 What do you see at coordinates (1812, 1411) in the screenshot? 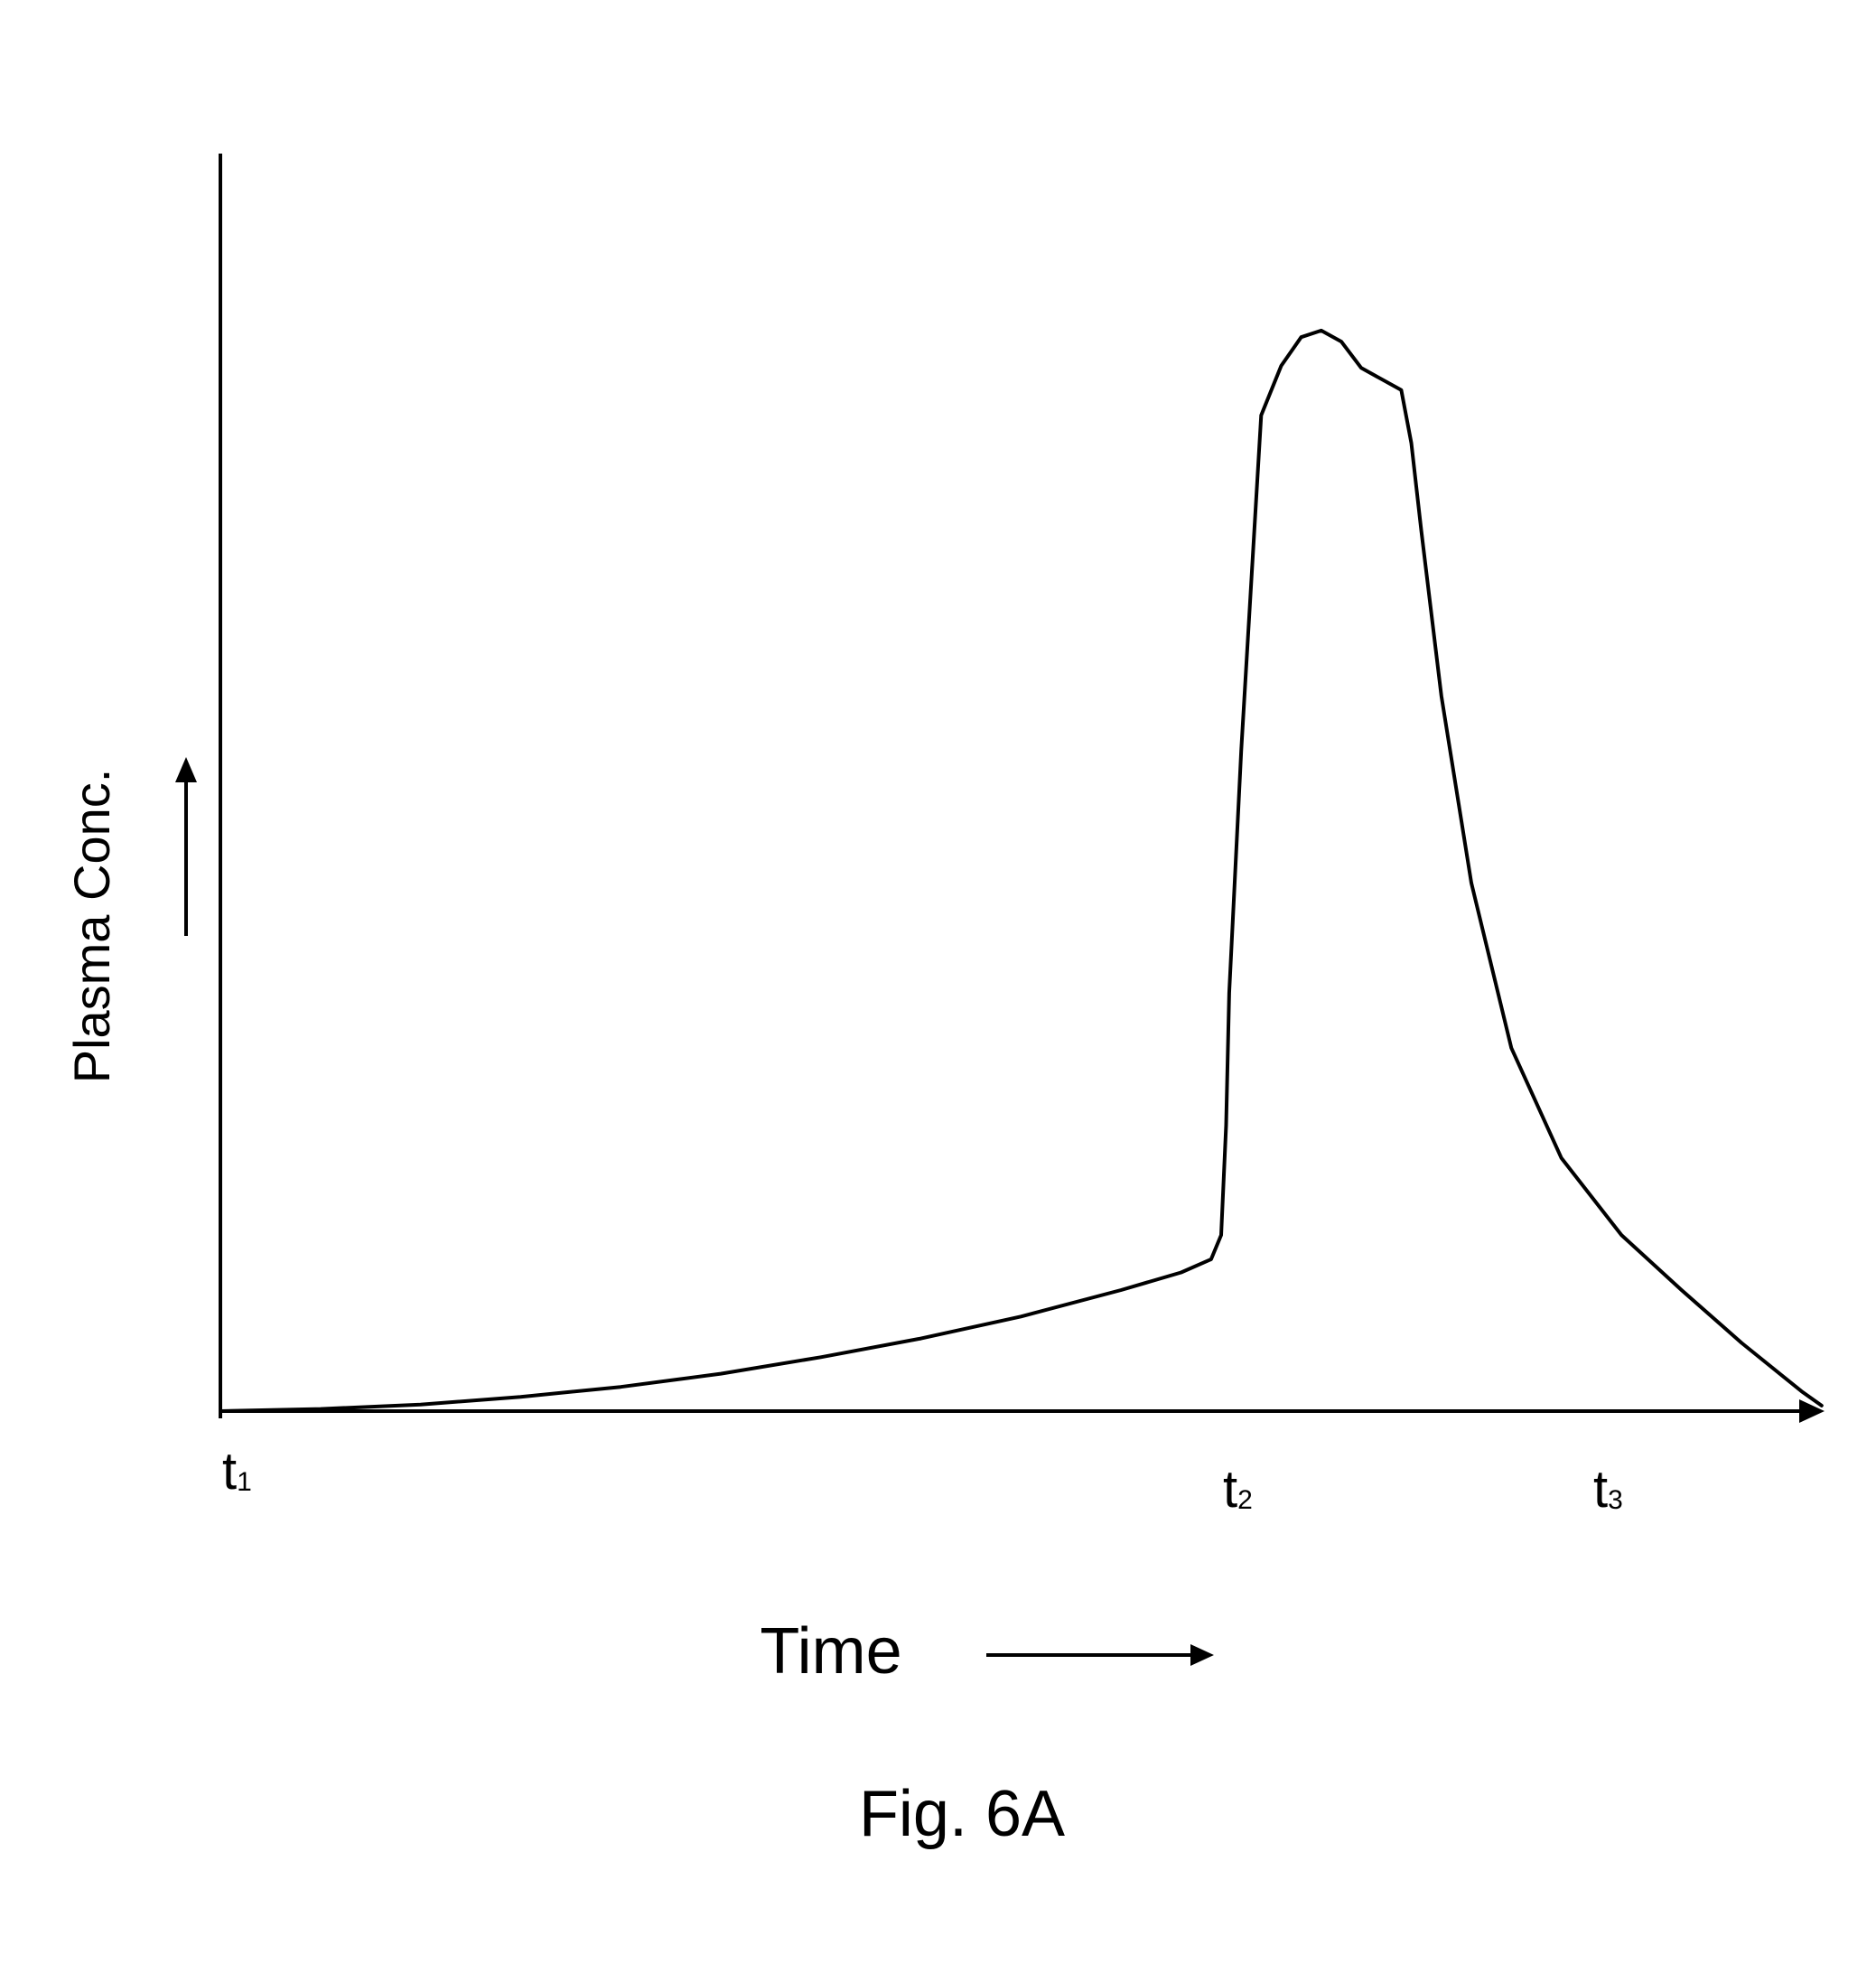
I see `x-axis-arrowhead` at bounding box center [1812, 1411].